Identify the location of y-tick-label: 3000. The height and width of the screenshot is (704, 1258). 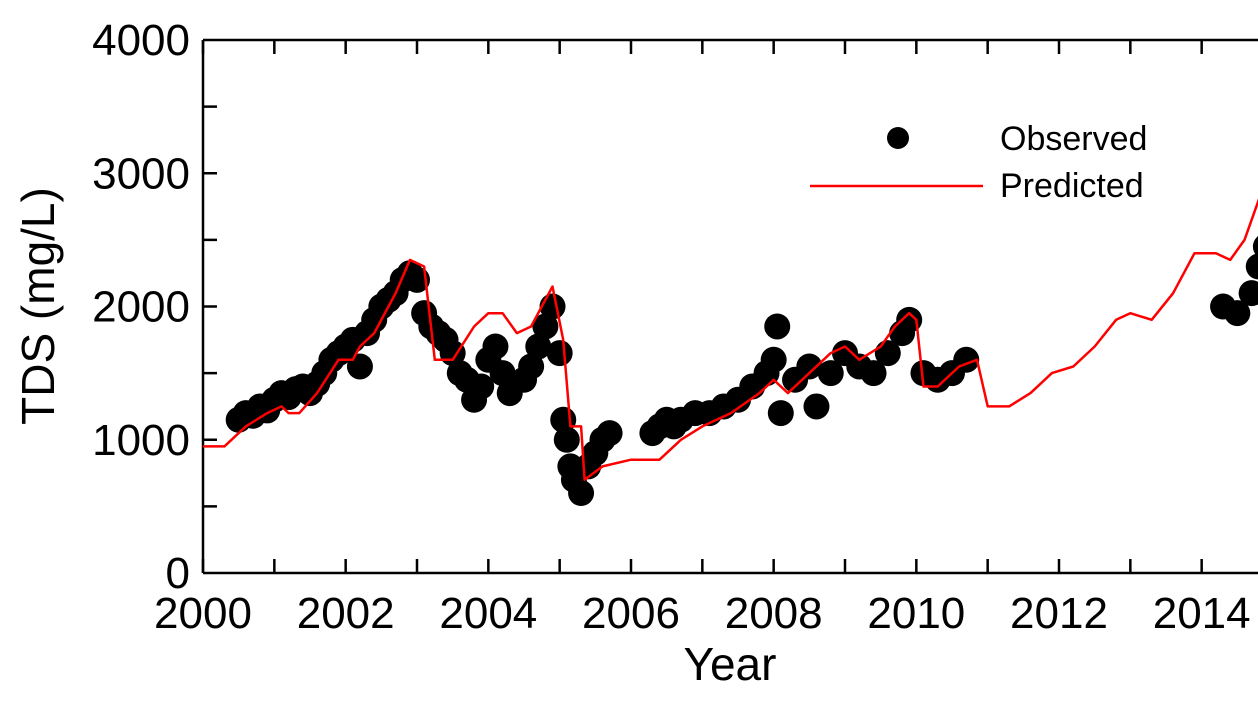
(141, 173).